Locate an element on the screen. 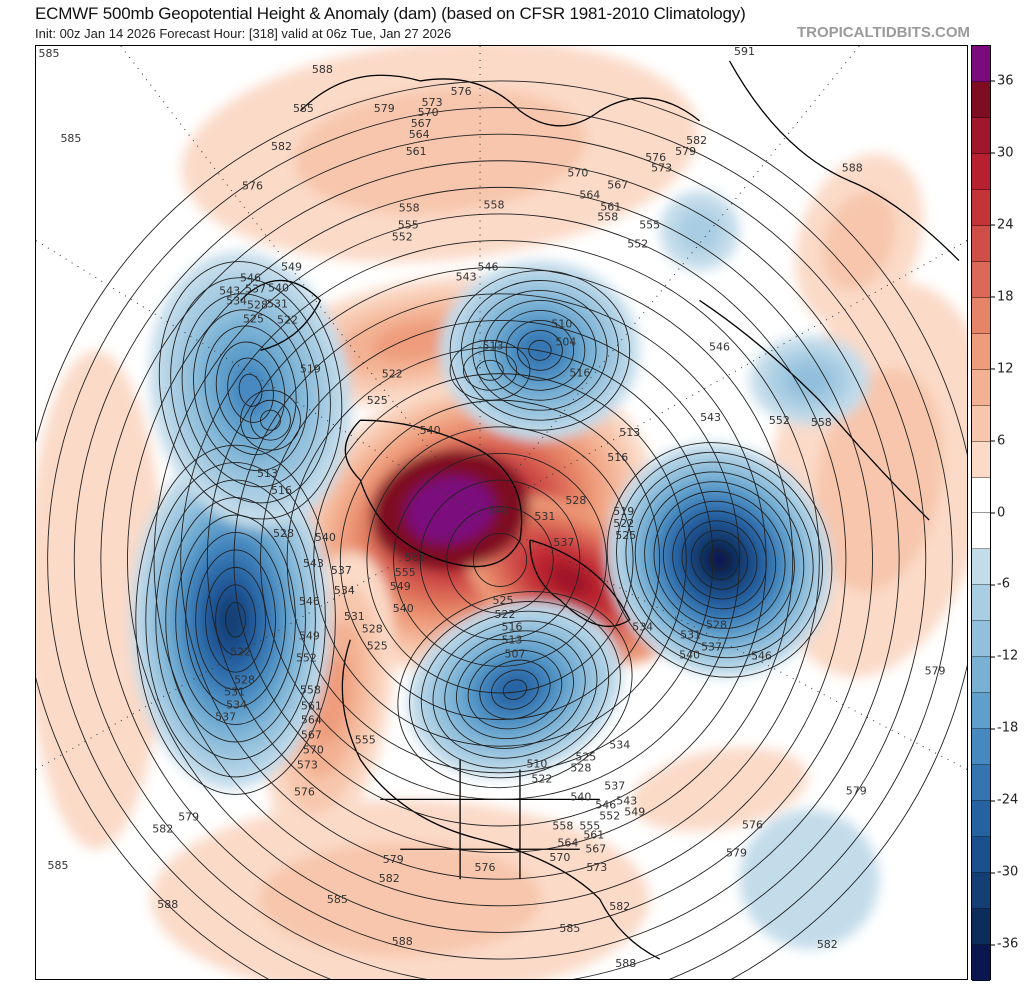  colorbar-tick-label: -36 is located at coordinates (1004, 944).